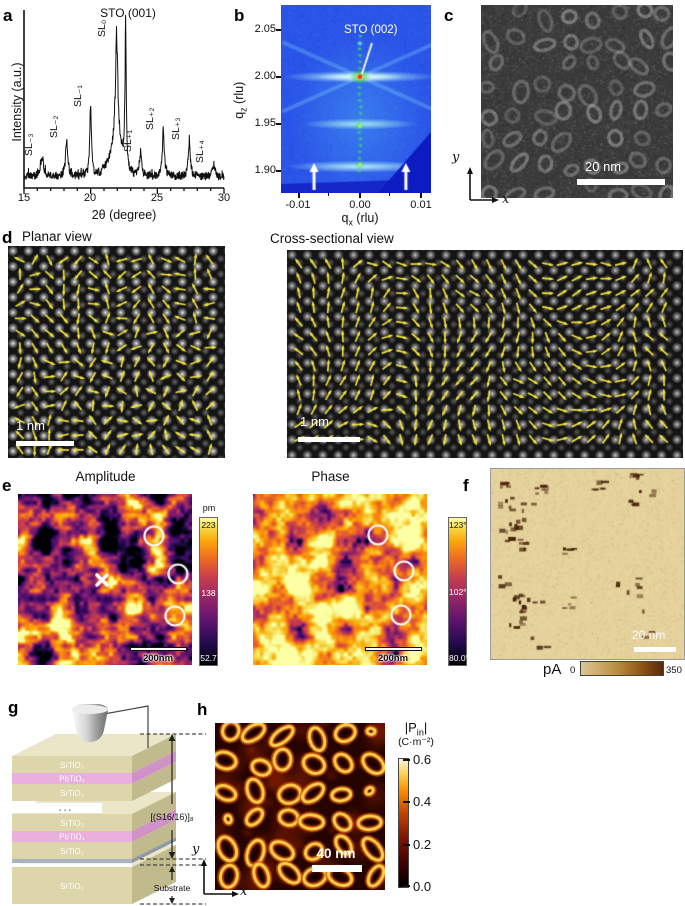 This screenshot has height=906, width=685. What do you see at coordinates (124, 102) in the screenshot?
I see `xrd-plot` at bounding box center [124, 102].